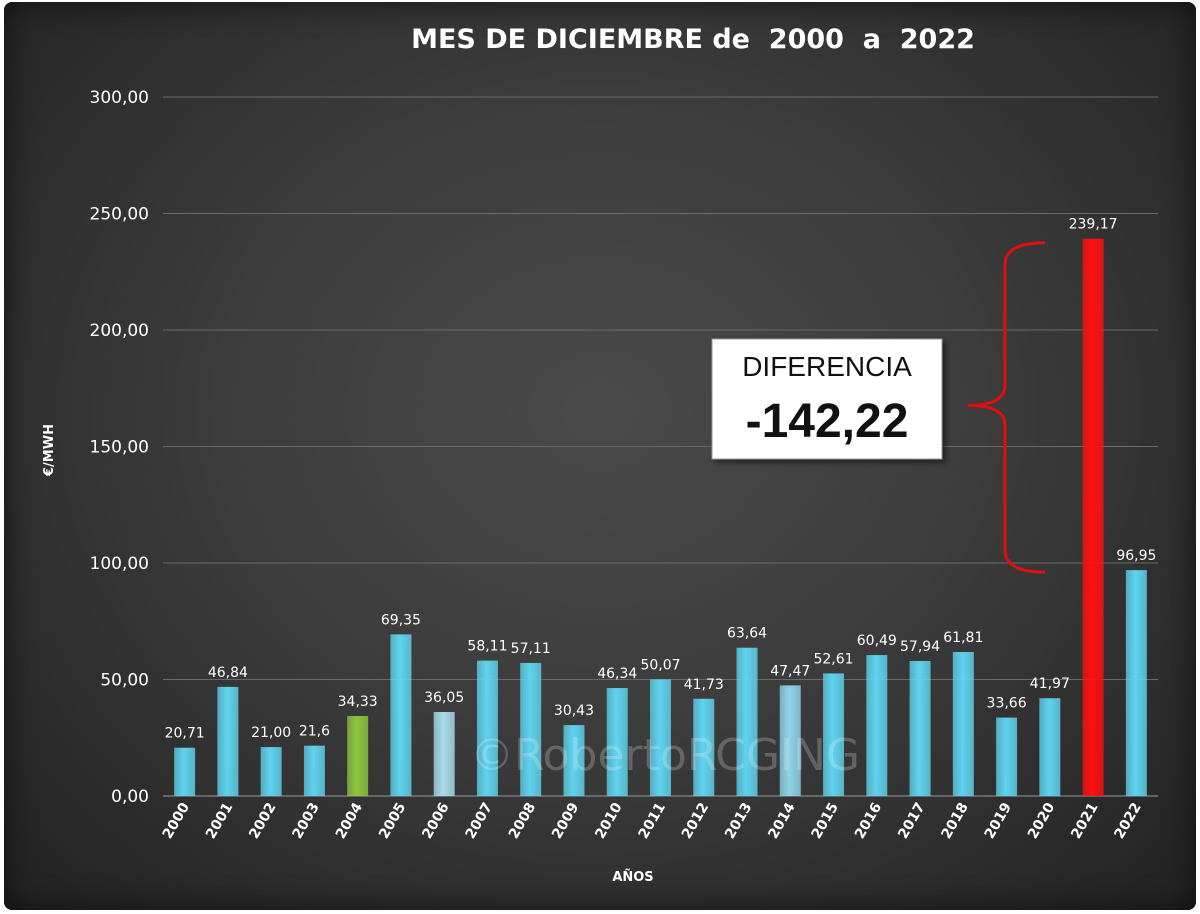 Image resolution: width=1200 pixels, height=914 pixels. What do you see at coordinates (349, 821) in the screenshot?
I see `x-tick-2004: 2004` at bounding box center [349, 821].